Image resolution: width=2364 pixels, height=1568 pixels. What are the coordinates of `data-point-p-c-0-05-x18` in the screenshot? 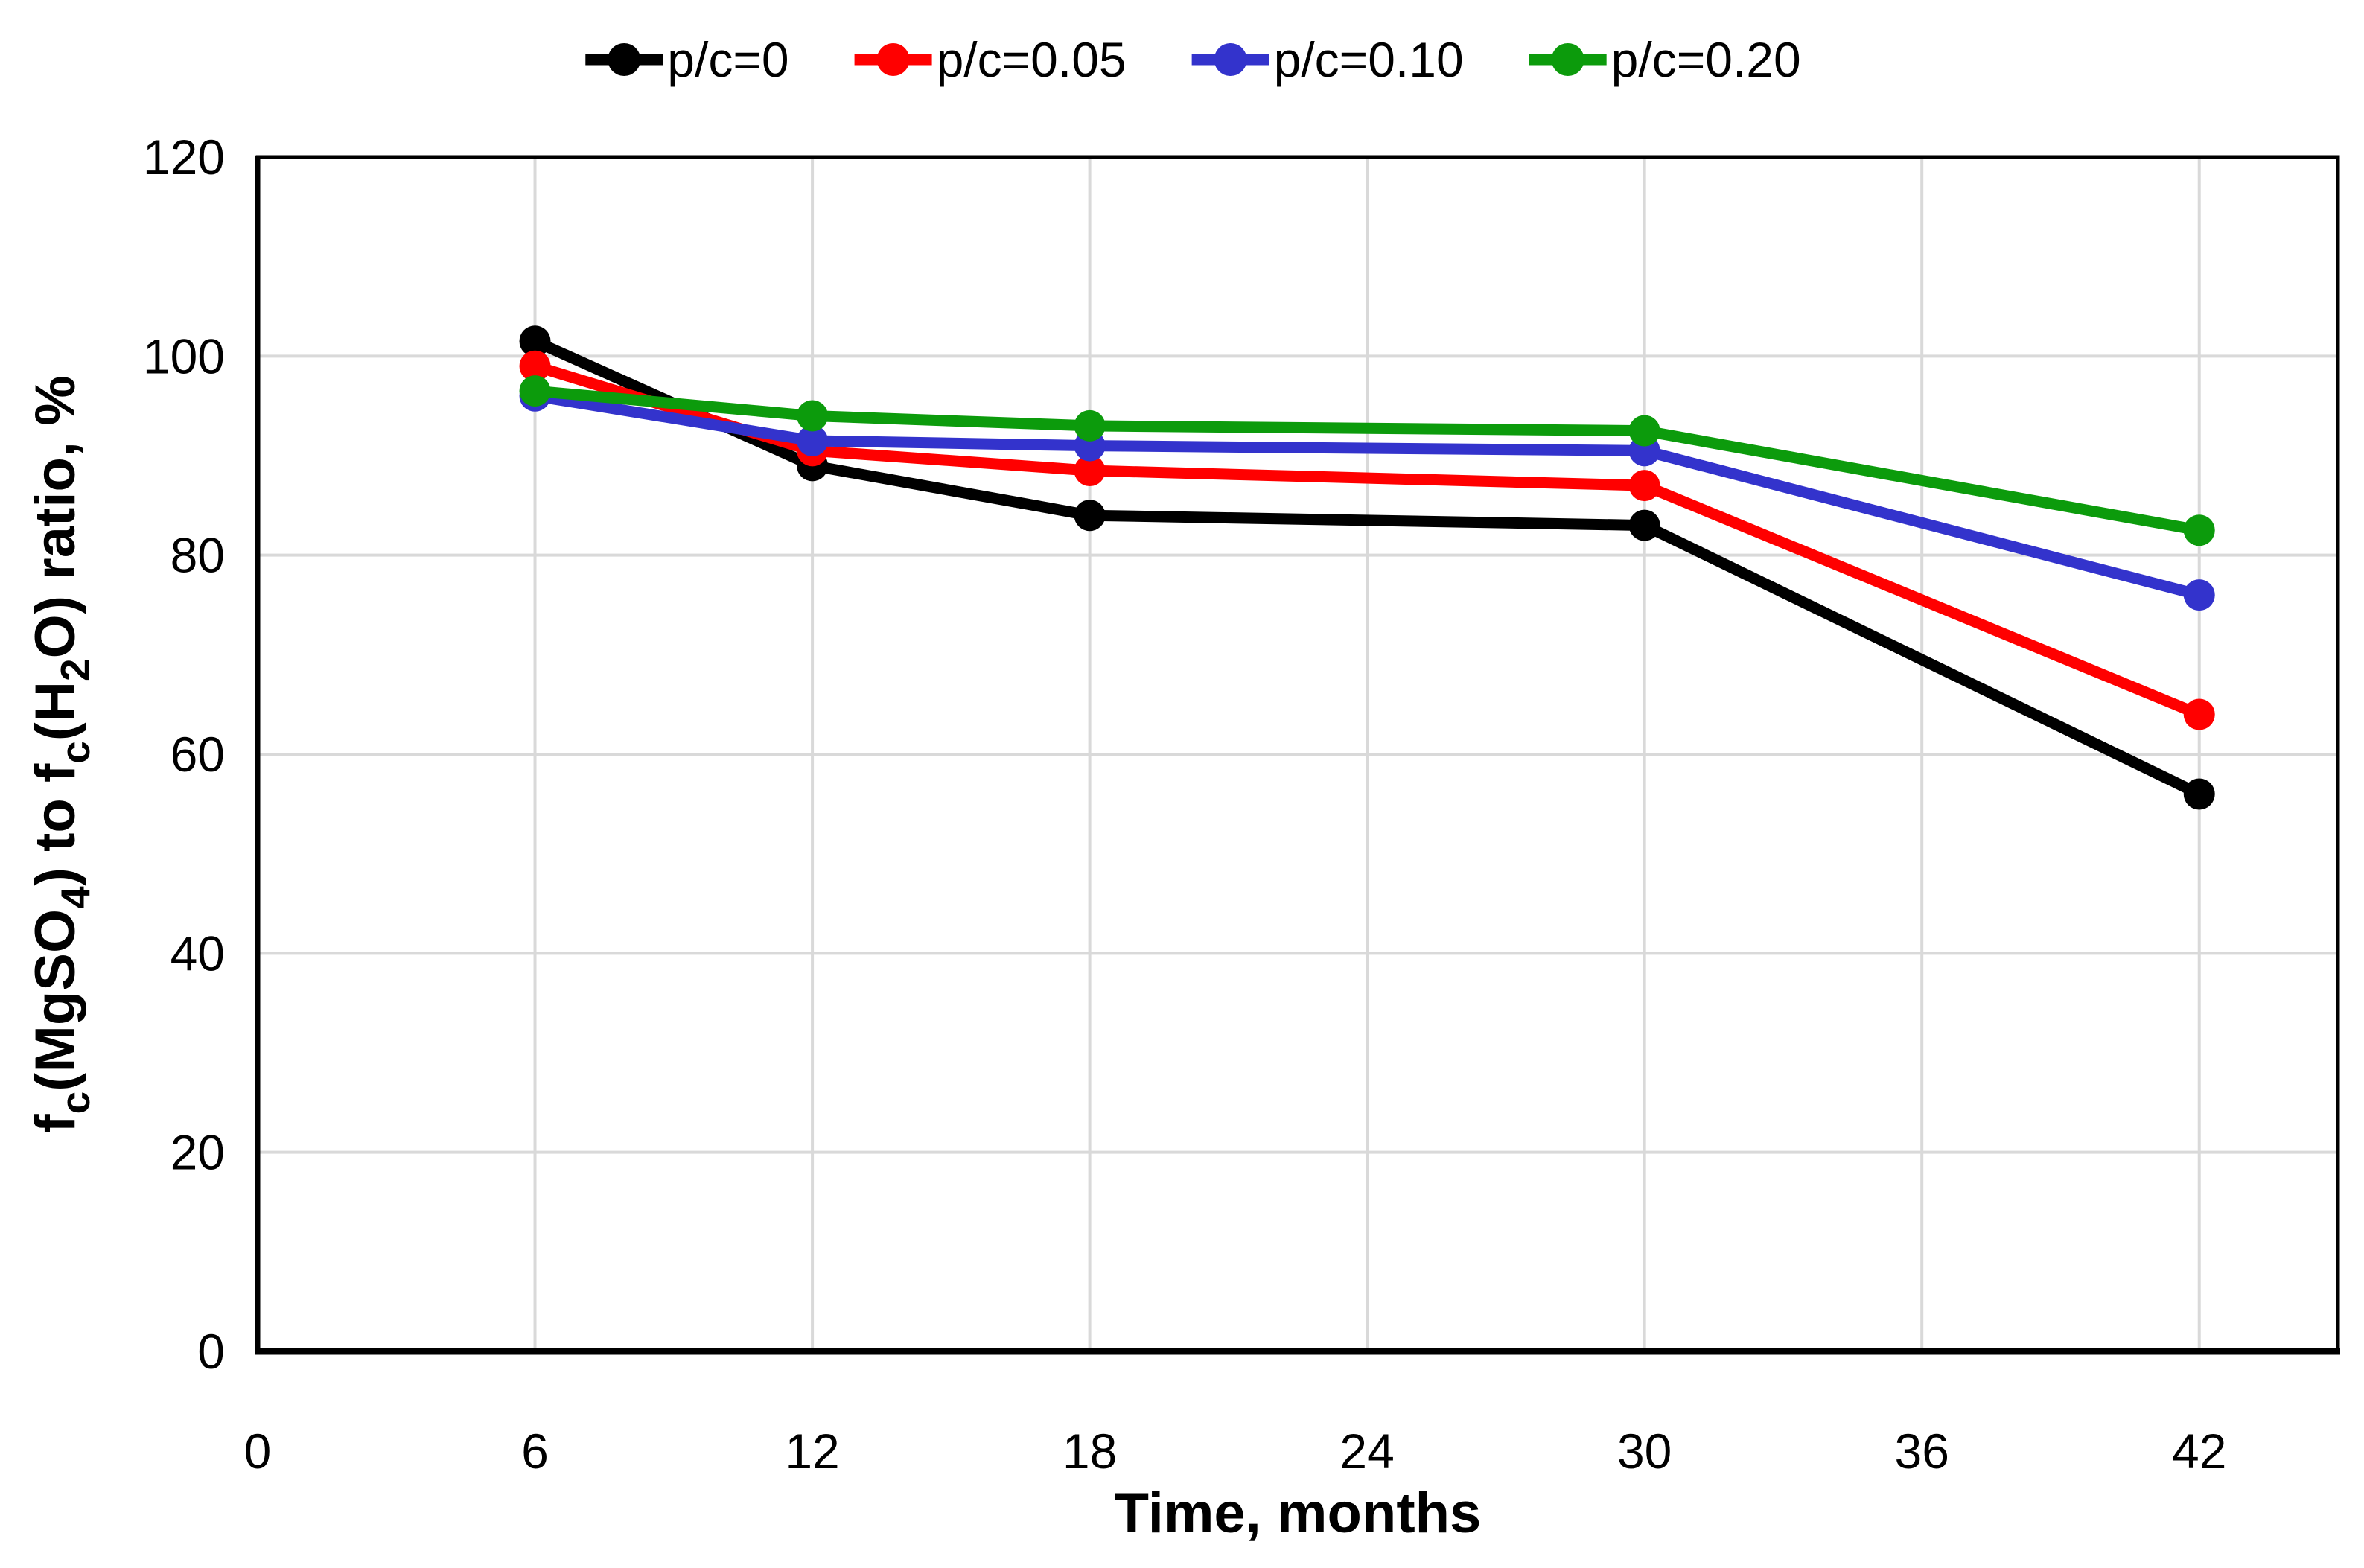 It's located at (1090, 471).